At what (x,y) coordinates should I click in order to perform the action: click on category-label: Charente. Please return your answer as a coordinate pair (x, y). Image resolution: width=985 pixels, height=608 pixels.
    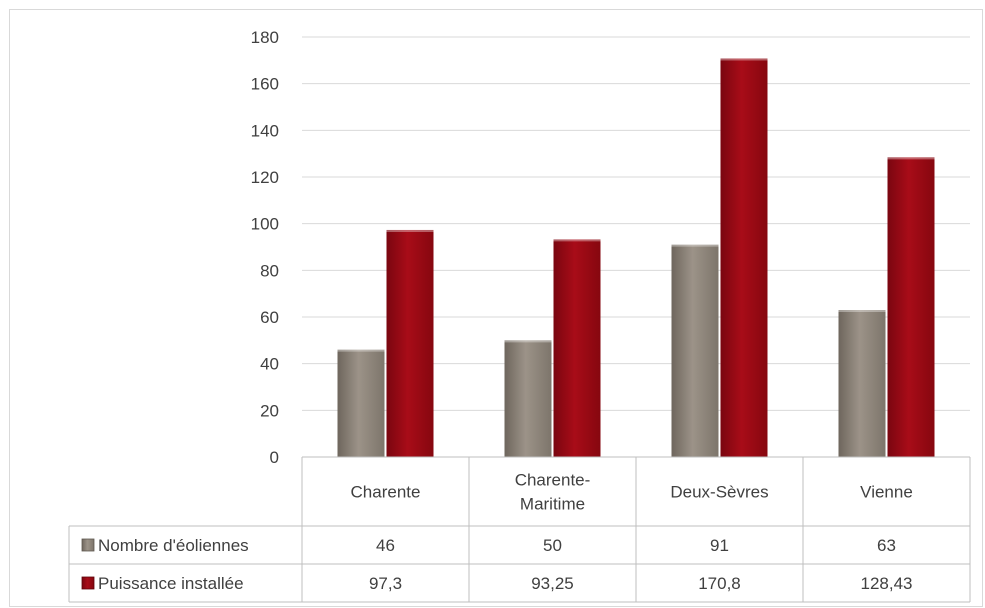
    Looking at the image, I should click on (386, 492).